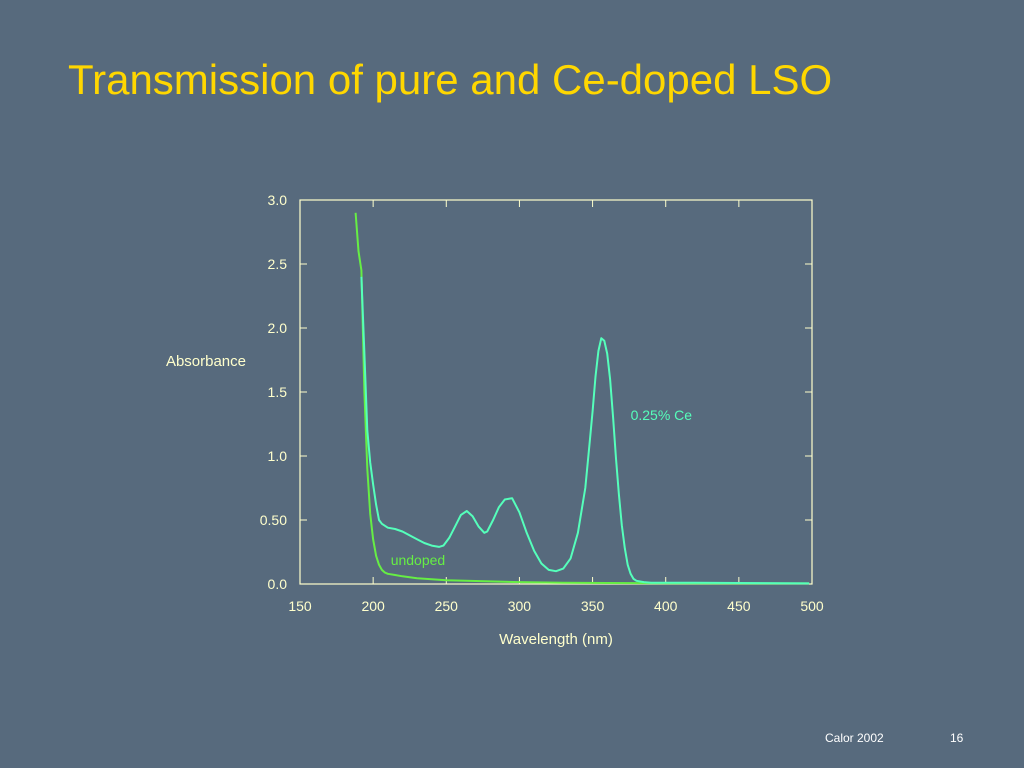 The width and height of the screenshot is (1024, 768). I want to click on y-tick-label: 2.5, so click(278, 264).